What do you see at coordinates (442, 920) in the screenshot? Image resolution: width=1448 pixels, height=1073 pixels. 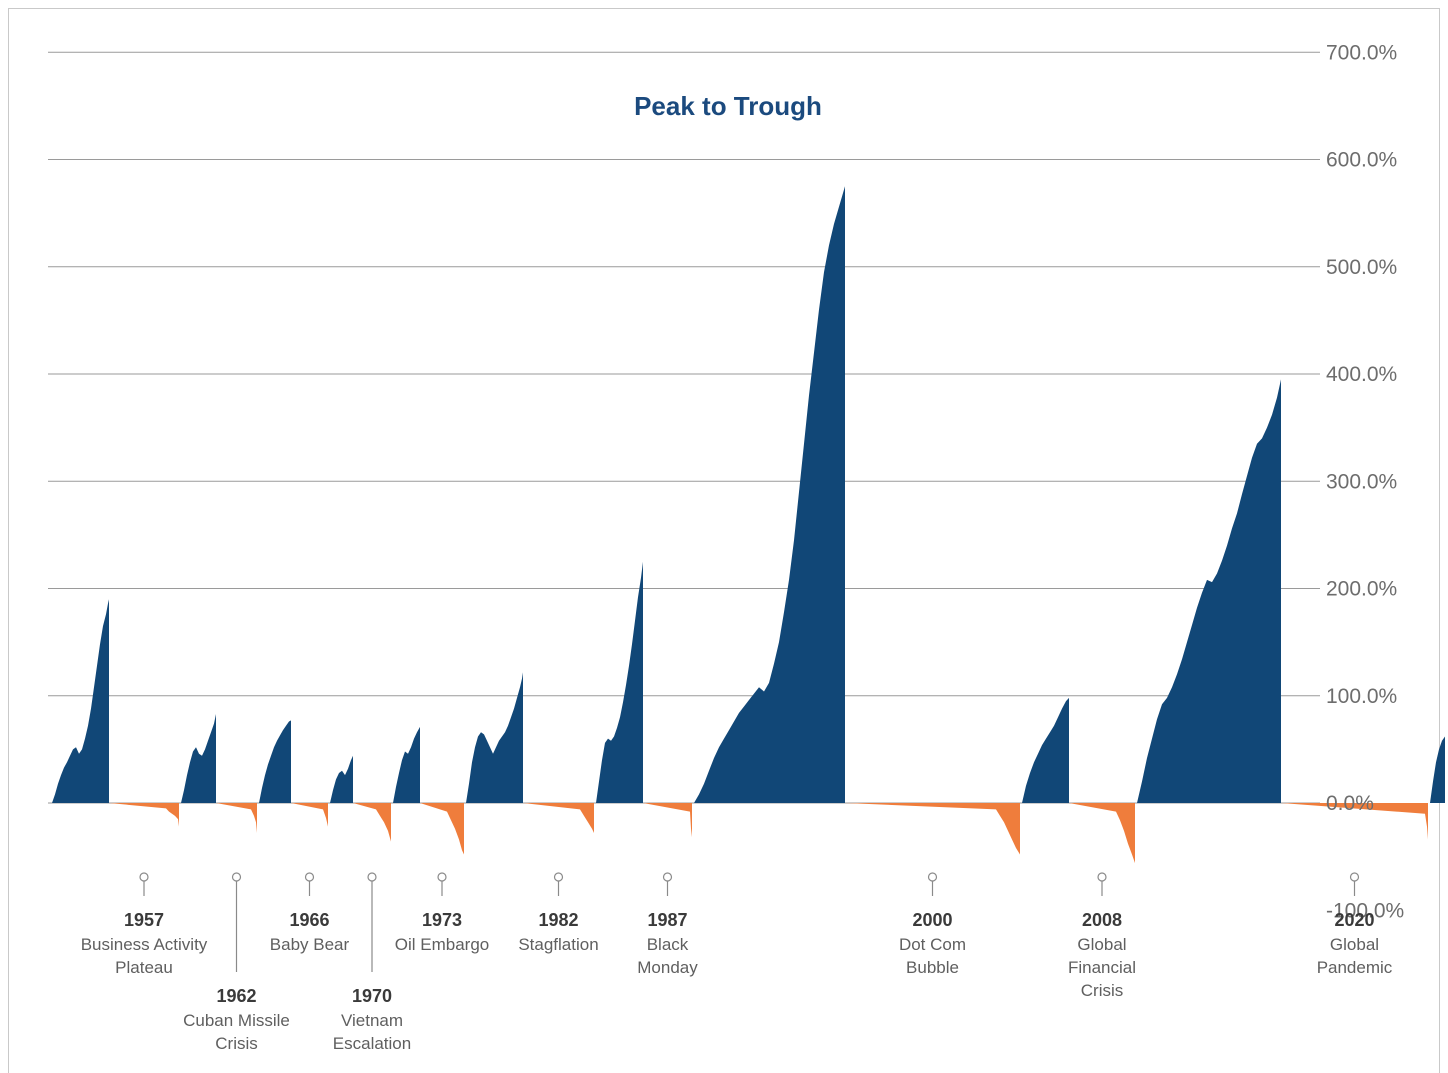 I see `event-year: 1973` at bounding box center [442, 920].